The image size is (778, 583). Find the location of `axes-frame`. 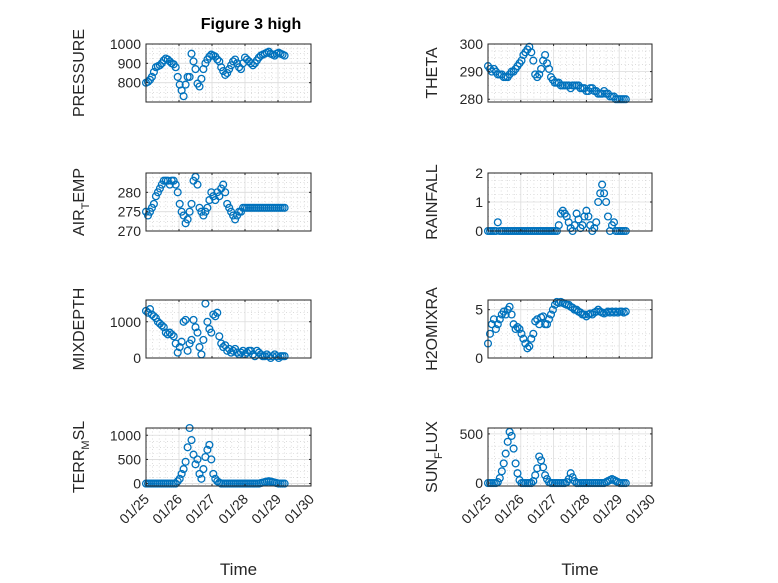

axes-frame is located at coordinates (228, 329).